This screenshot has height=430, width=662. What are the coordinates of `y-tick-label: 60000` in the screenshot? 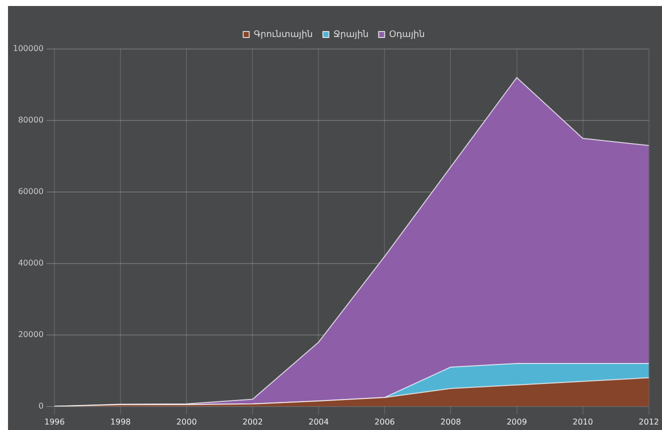 It's located at (31, 191).